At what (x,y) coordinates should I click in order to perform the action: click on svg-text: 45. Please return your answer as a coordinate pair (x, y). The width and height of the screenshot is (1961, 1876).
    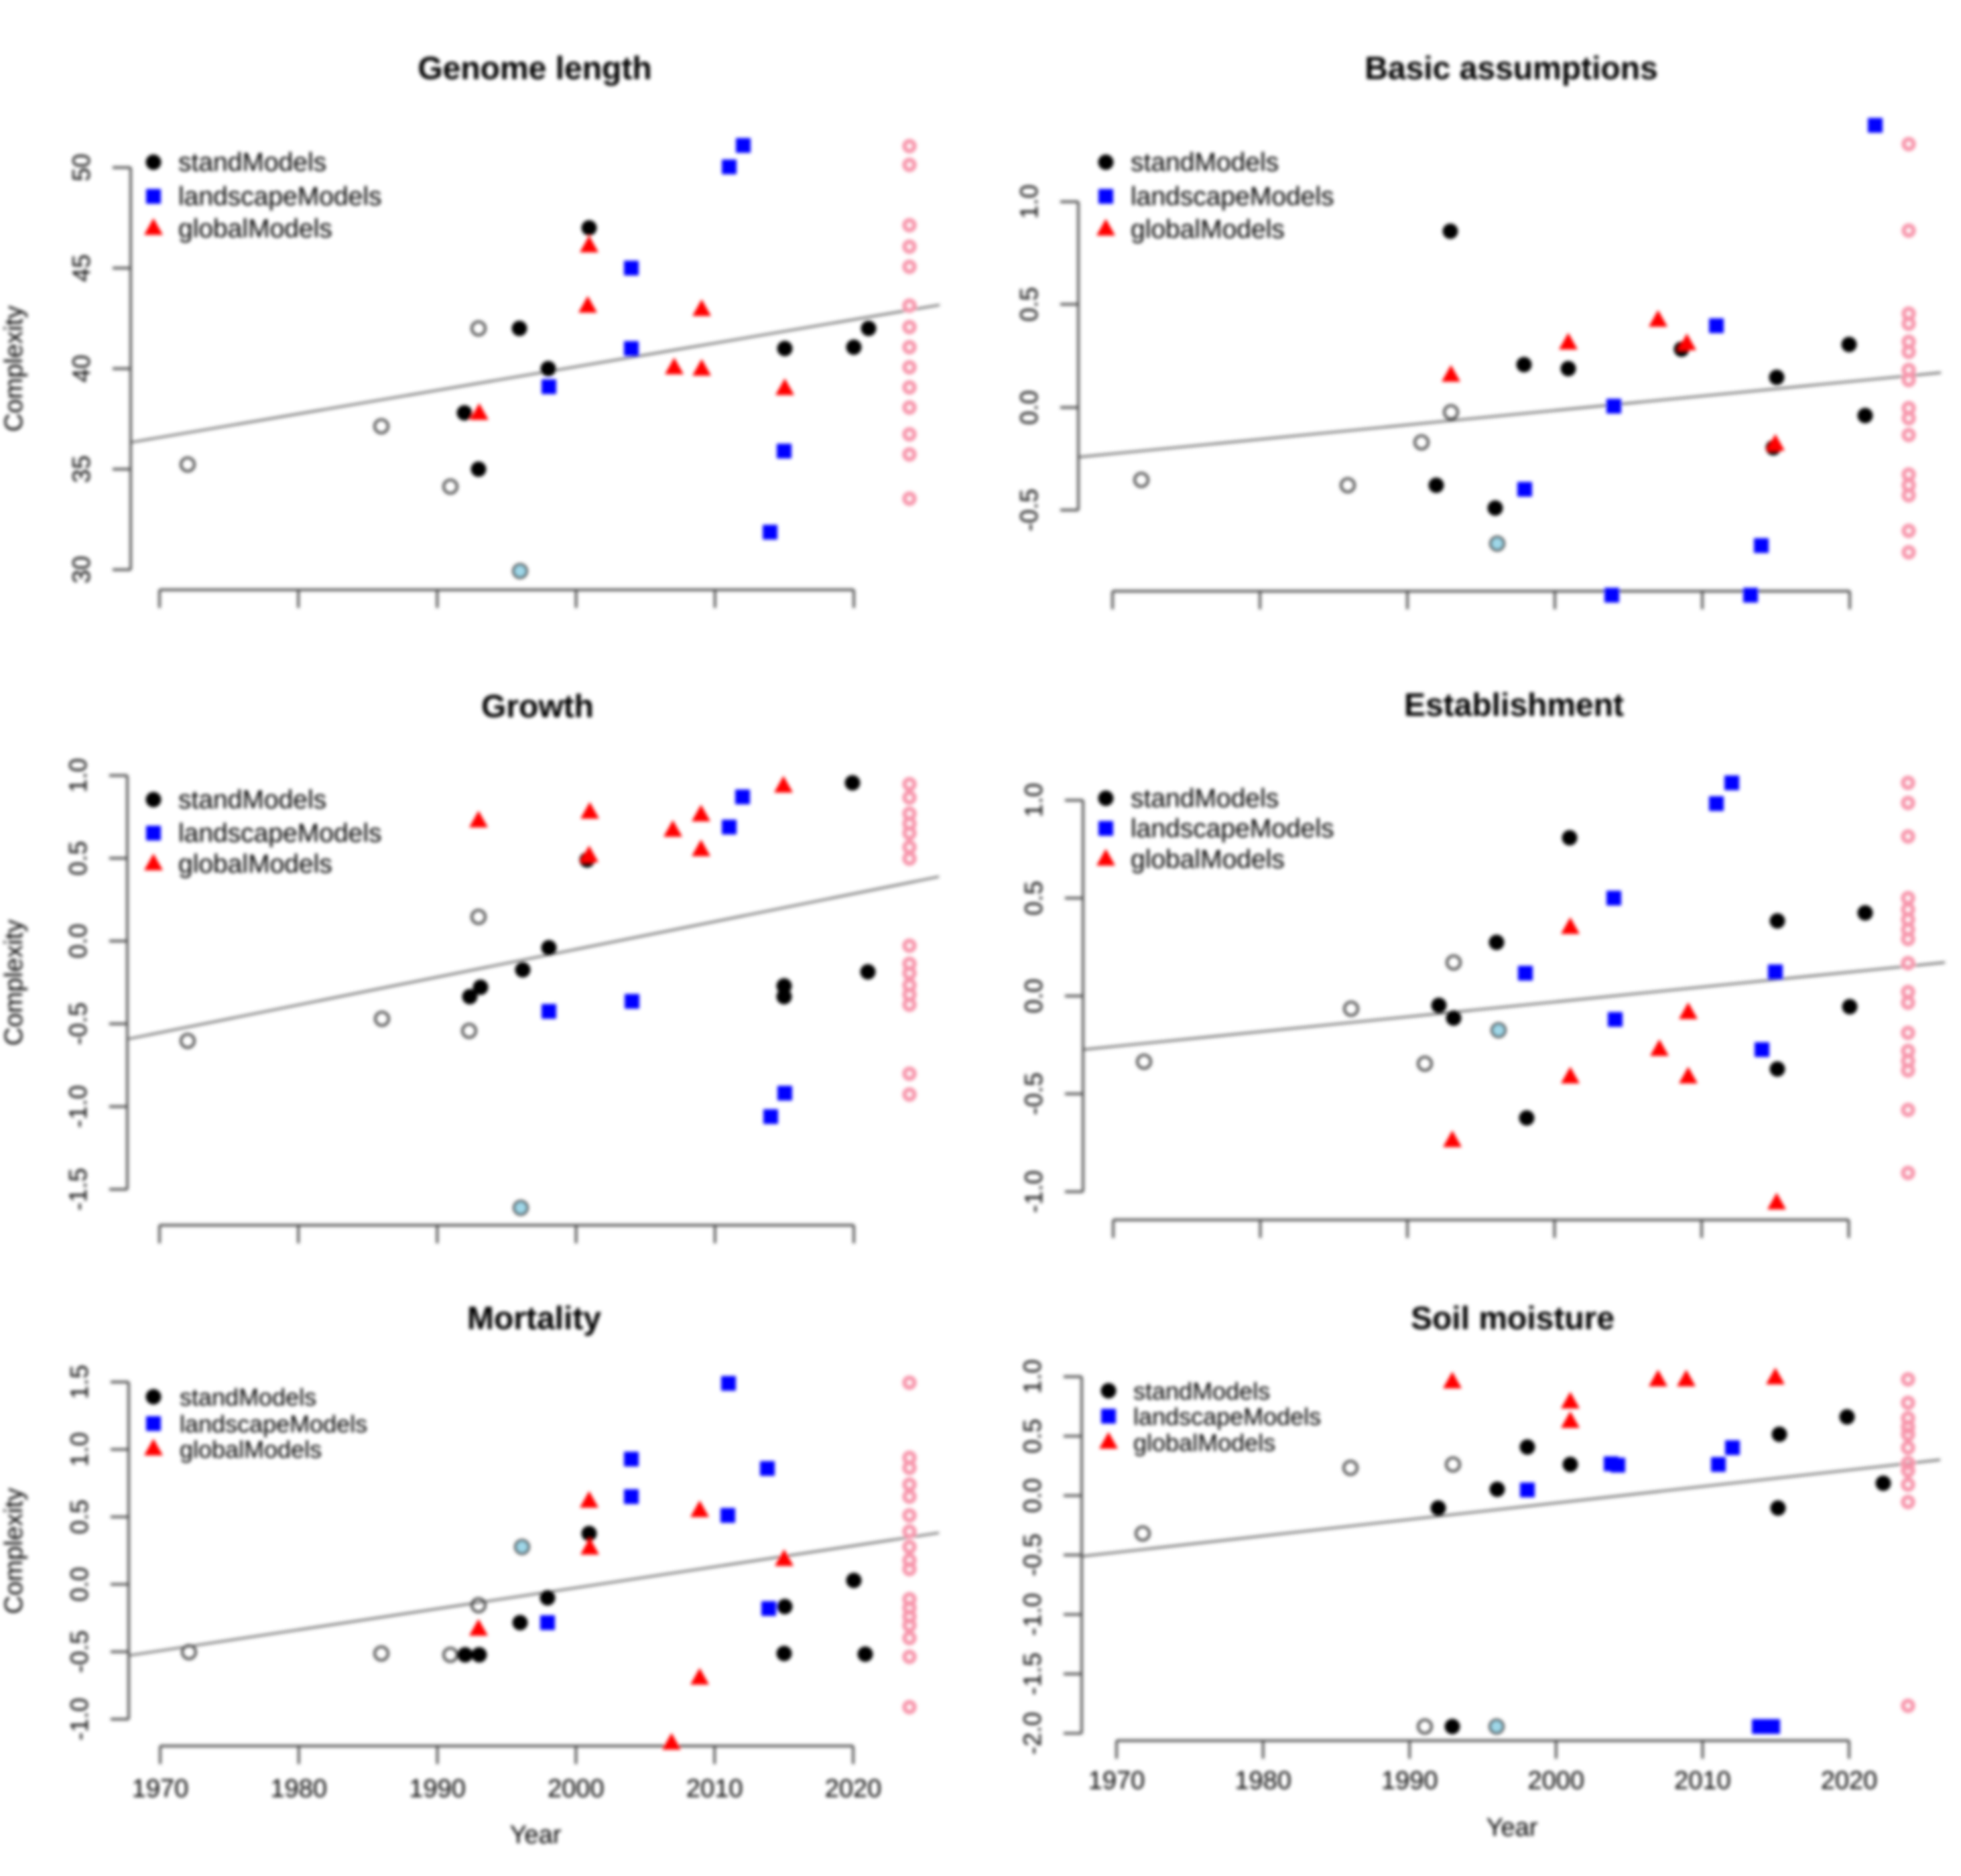
    Looking at the image, I should click on (81, 268).